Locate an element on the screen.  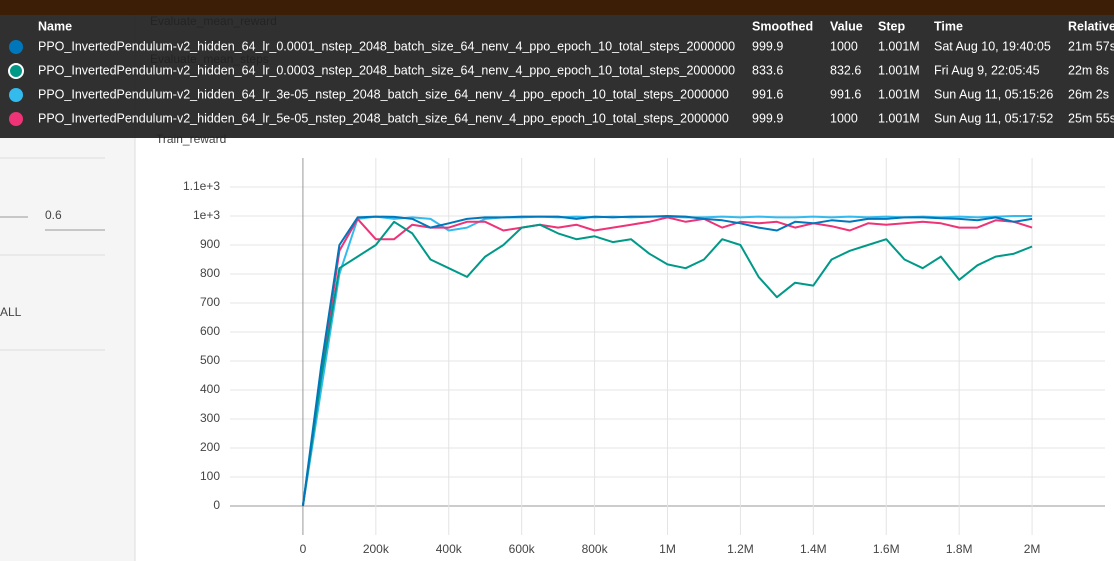
y-tick-label: 400 is located at coordinates (210, 389).